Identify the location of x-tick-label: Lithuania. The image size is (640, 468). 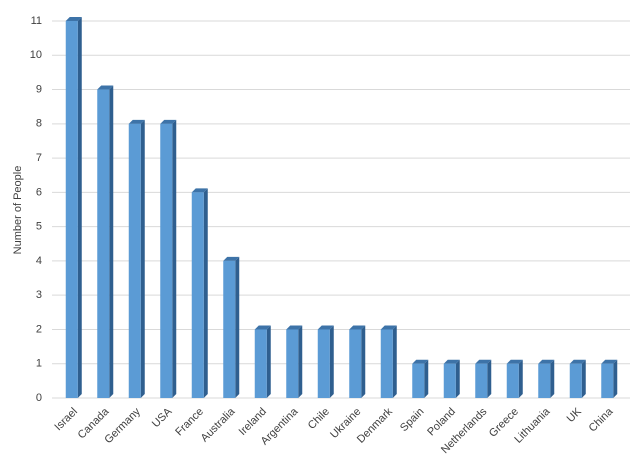
(532, 425).